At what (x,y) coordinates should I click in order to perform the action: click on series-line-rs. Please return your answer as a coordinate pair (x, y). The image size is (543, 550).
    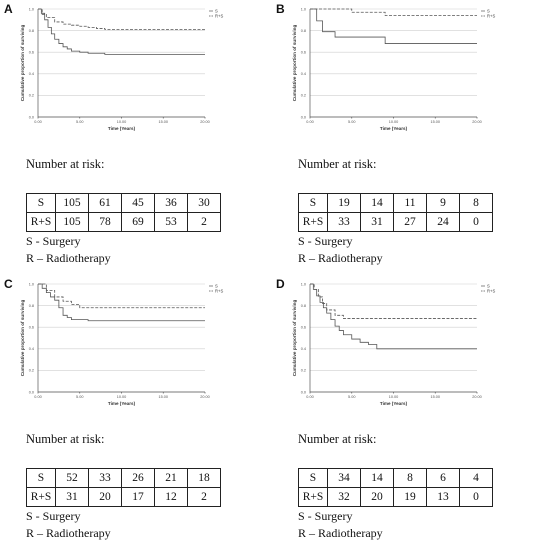
    Looking at the image, I should click on (121, 296).